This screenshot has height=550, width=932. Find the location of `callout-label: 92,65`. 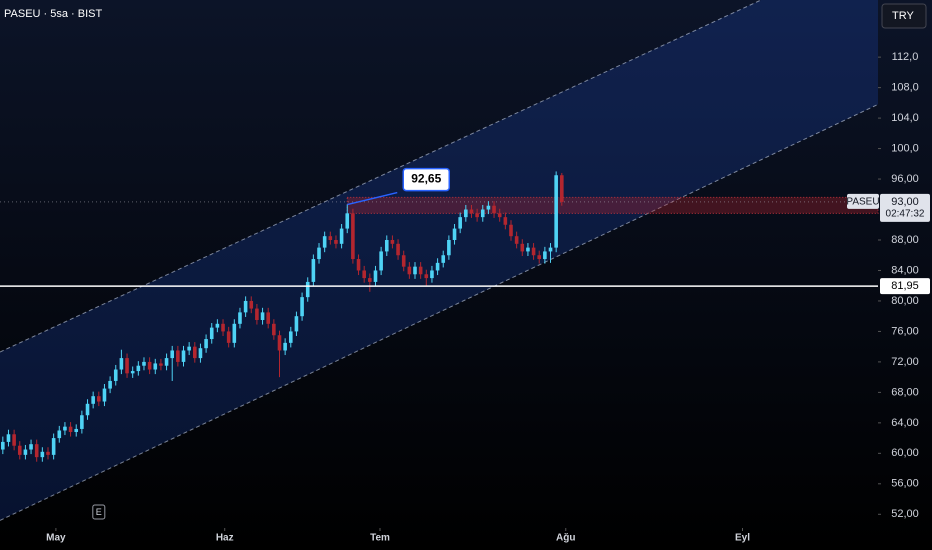

callout-label: 92,65 is located at coordinates (426, 179).